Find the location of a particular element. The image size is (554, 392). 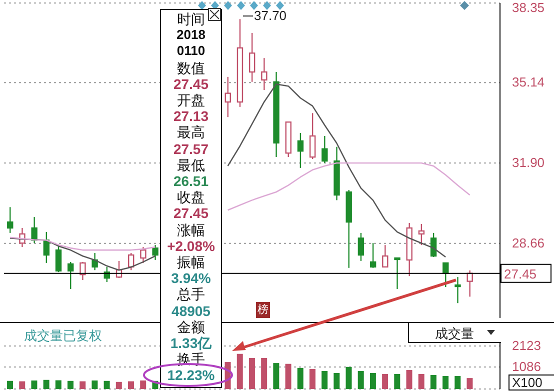

annotation: 27.13 is located at coordinates (191, 116).